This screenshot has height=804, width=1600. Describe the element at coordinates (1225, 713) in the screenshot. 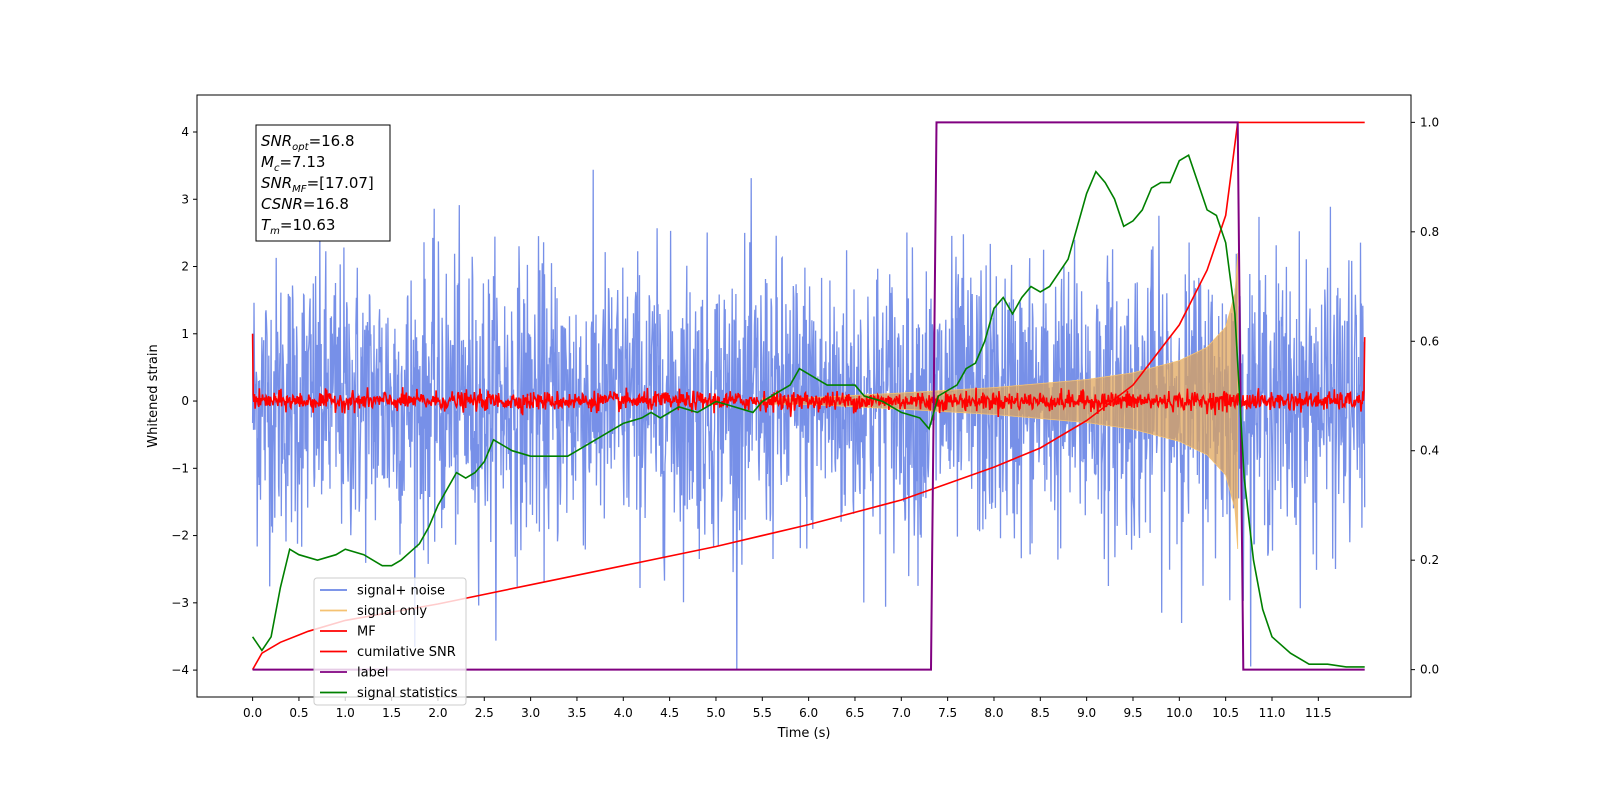

I see `x-tick-label: 10.5` at that location.